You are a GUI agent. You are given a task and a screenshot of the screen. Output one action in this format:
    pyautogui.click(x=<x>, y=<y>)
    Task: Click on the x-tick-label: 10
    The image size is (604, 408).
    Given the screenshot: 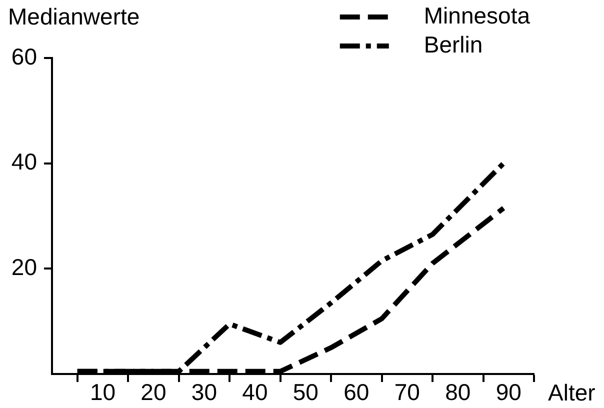 What is the action you would take?
    pyautogui.click(x=103, y=391)
    